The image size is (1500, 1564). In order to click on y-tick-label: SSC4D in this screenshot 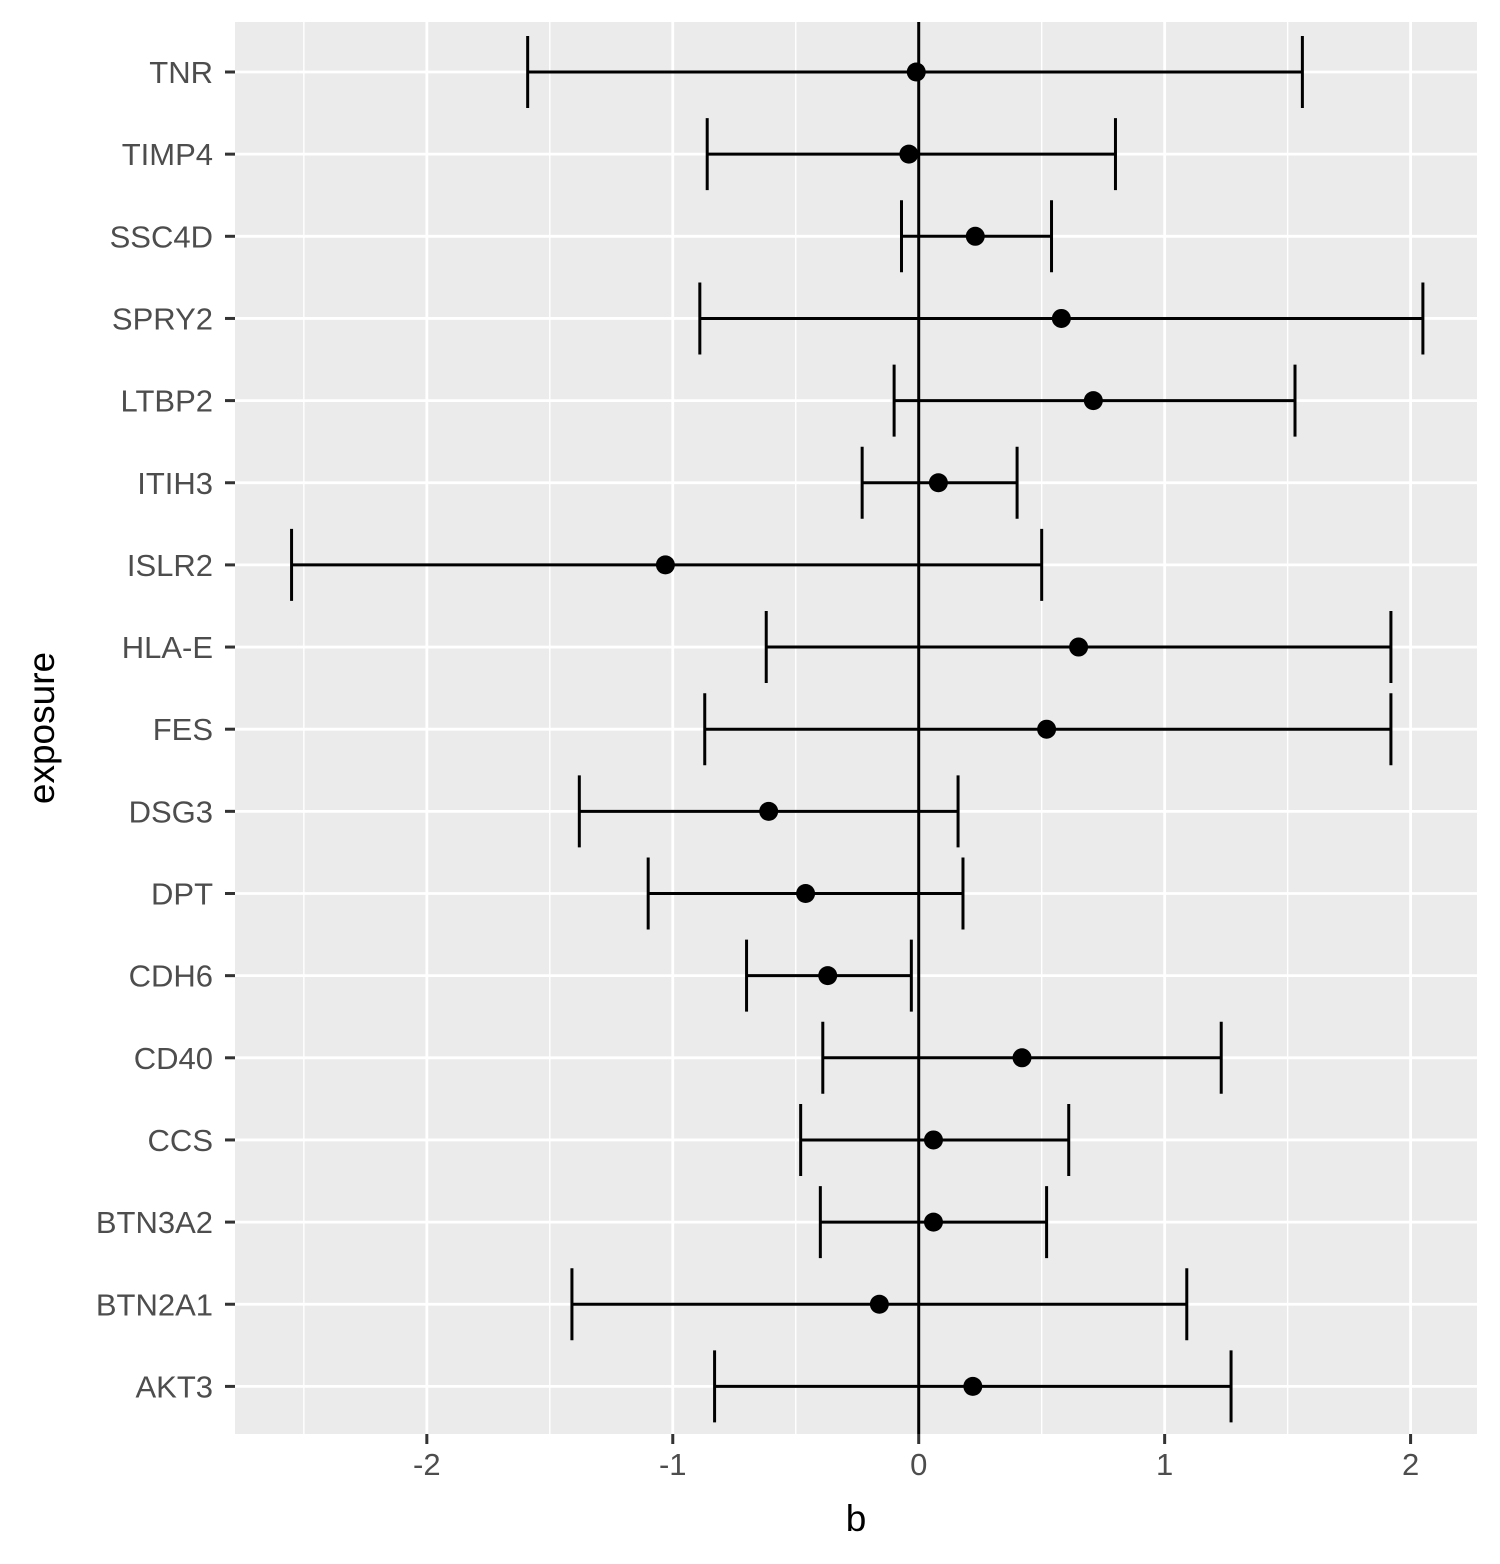, I will do `click(161, 236)`.